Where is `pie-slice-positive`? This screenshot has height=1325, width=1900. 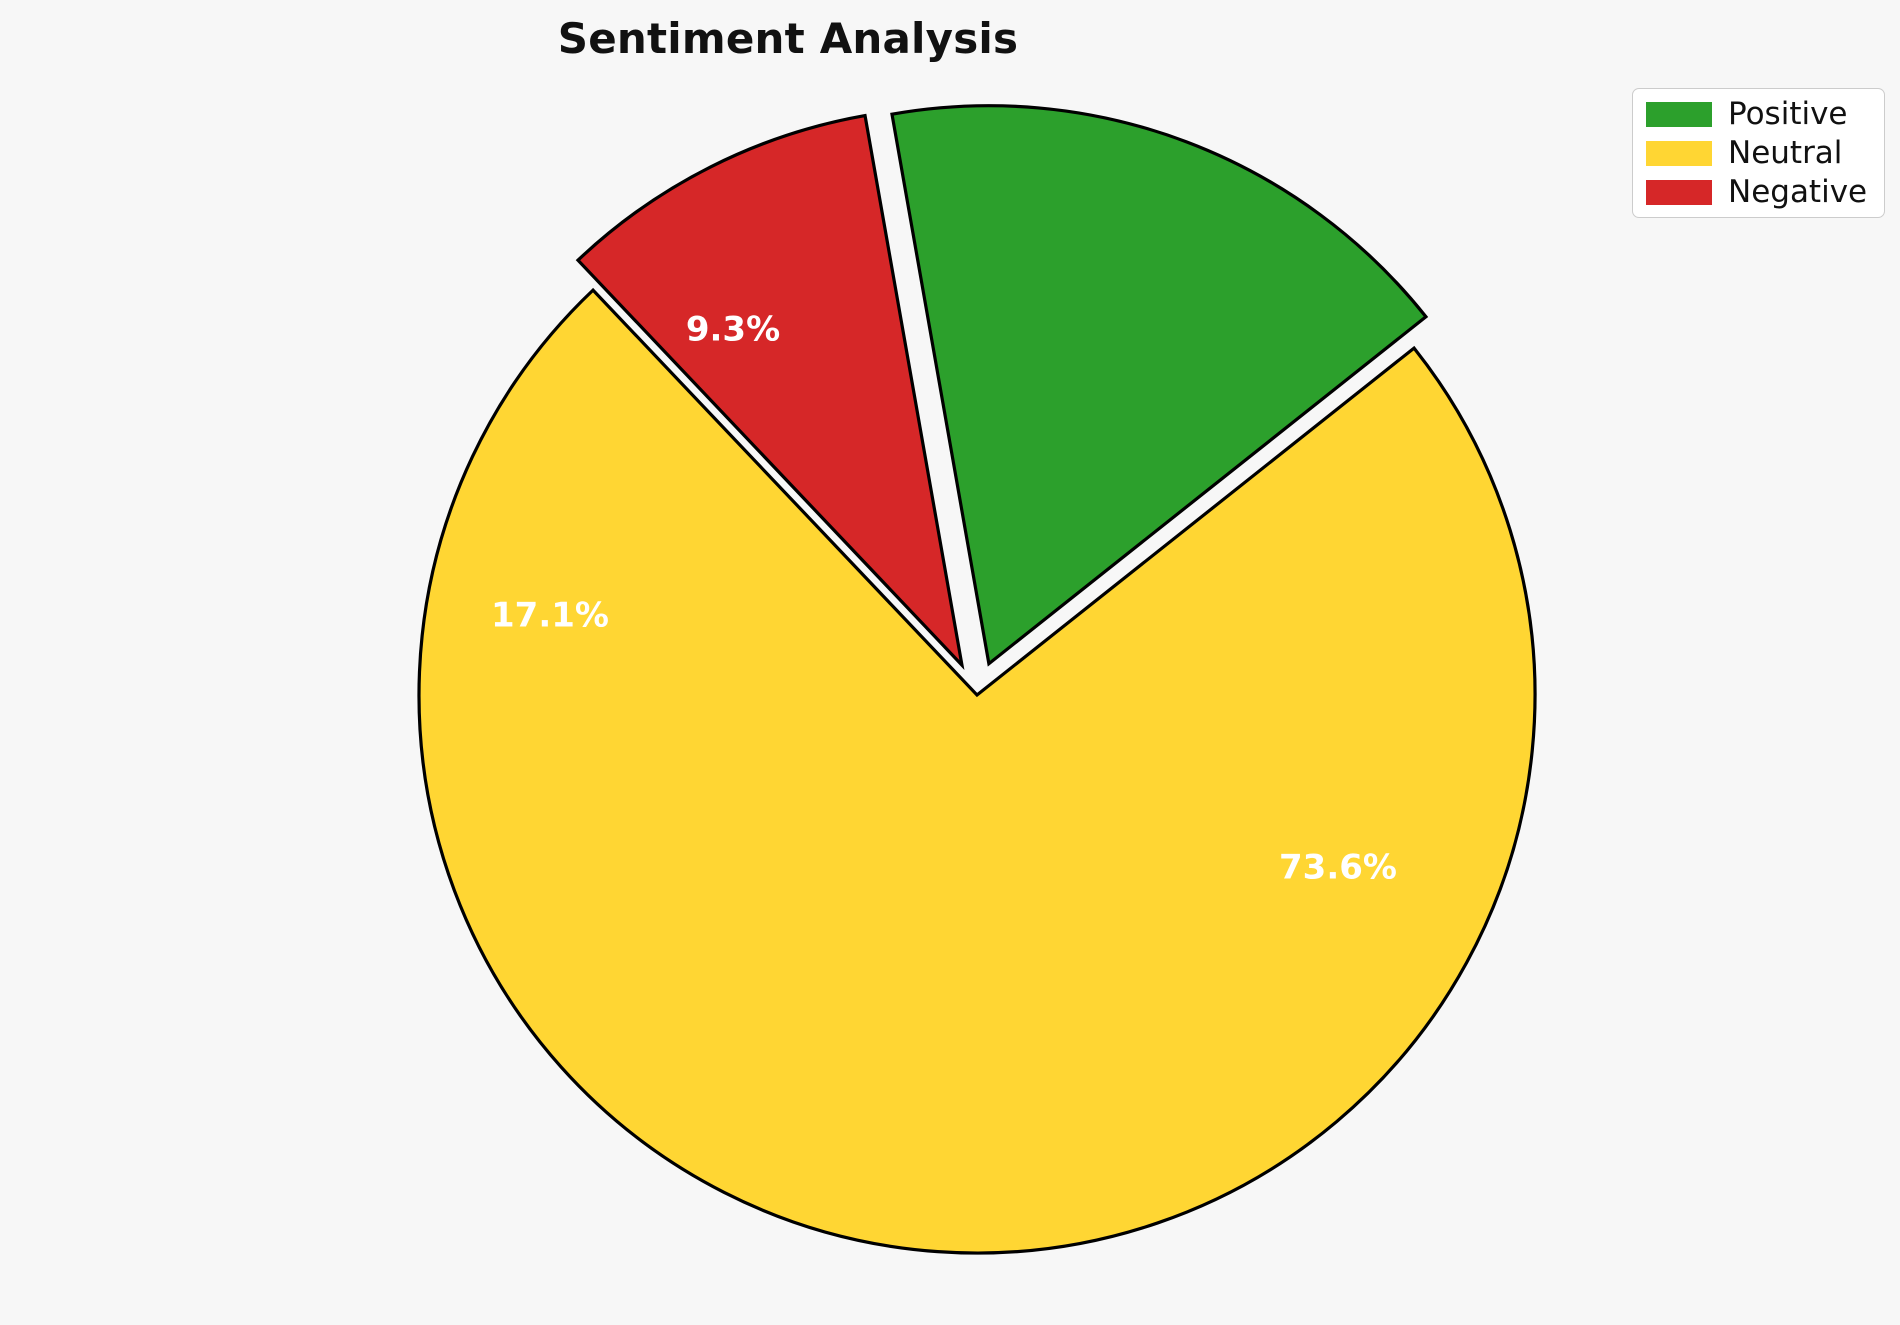
pie-slice-positive is located at coordinates (1159, 385).